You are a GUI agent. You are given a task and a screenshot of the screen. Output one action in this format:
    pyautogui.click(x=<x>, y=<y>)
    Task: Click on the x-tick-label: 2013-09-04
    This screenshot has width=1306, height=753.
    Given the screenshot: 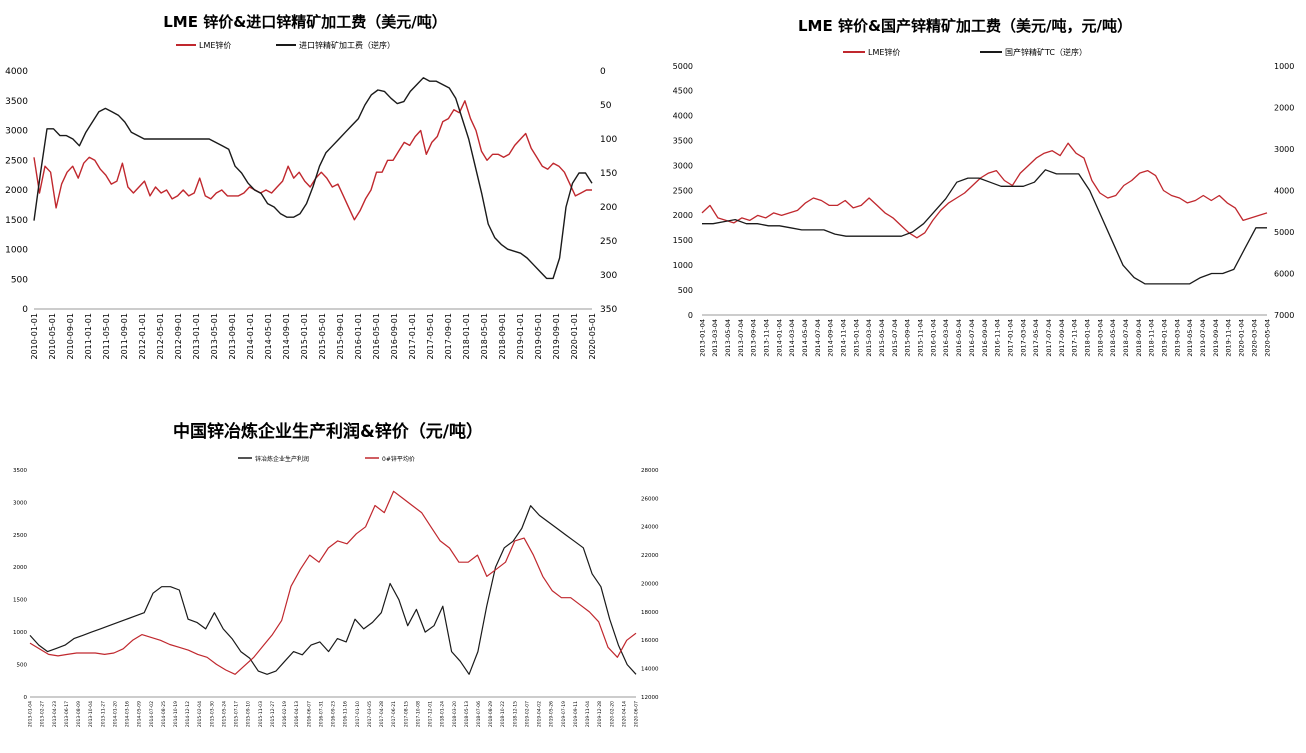 What is the action you would take?
    pyautogui.click(x=754, y=338)
    